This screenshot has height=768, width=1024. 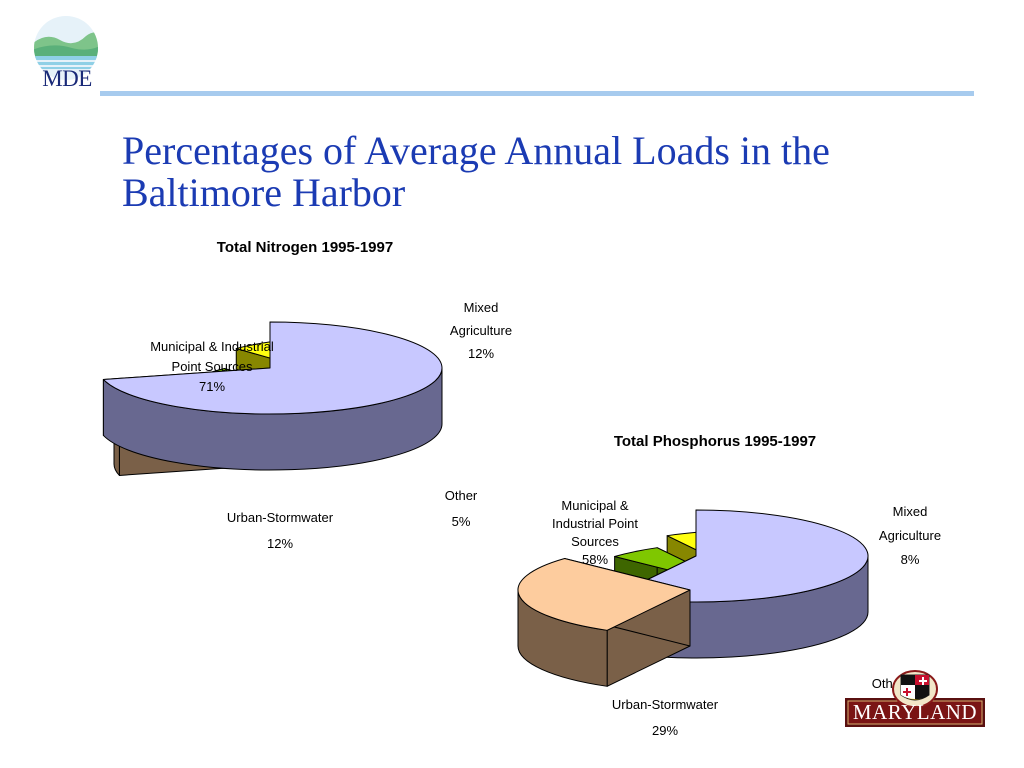 What do you see at coordinates (461, 521) in the screenshot?
I see `label-other-value: 5%` at bounding box center [461, 521].